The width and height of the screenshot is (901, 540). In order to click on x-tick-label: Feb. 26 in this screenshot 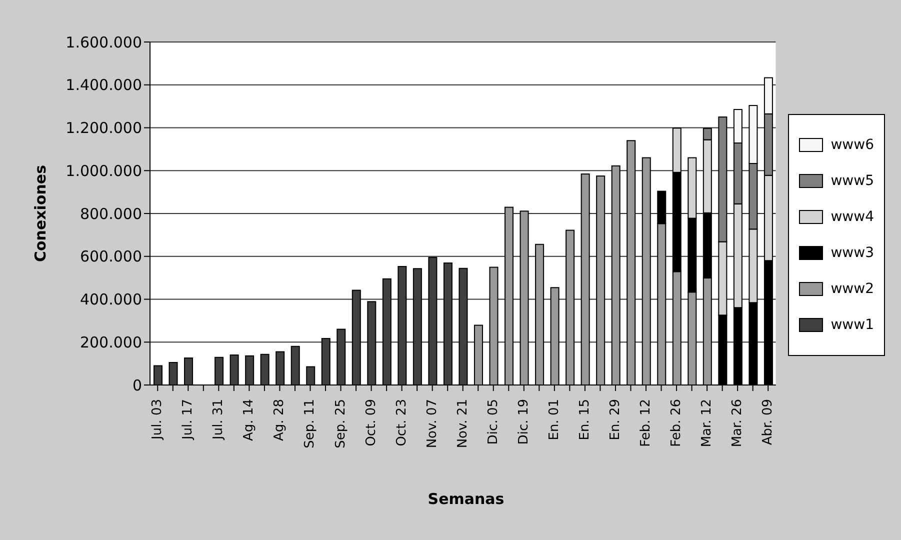, I will do `click(676, 423)`.